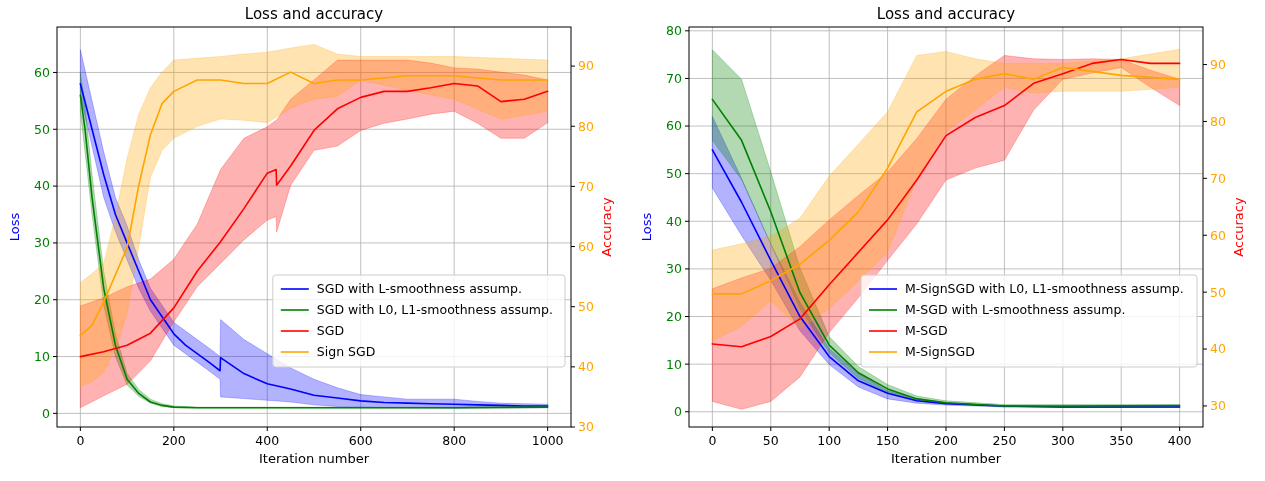  Describe the element at coordinates (926, 330) in the screenshot. I see `legend-label: M-SGD` at that location.